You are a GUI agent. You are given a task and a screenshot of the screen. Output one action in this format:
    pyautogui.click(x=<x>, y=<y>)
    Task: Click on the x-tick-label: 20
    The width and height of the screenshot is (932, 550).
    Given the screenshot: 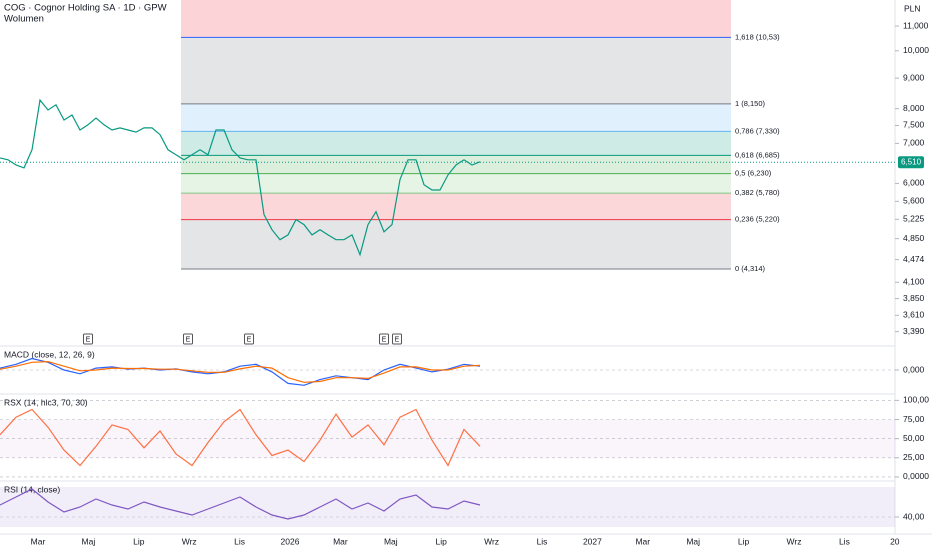 What is the action you would take?
    pyautogui.click(x=895, y=541)
    